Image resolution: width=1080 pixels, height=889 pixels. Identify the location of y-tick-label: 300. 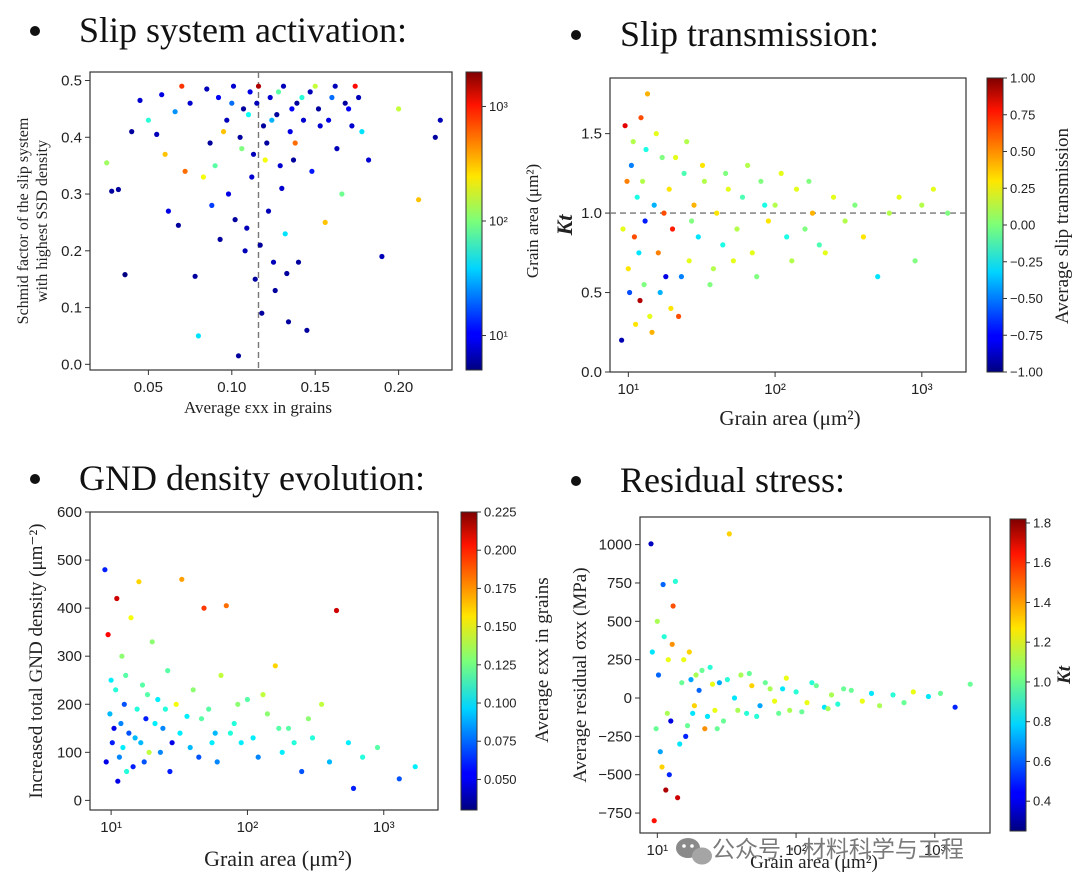
(69, 656).